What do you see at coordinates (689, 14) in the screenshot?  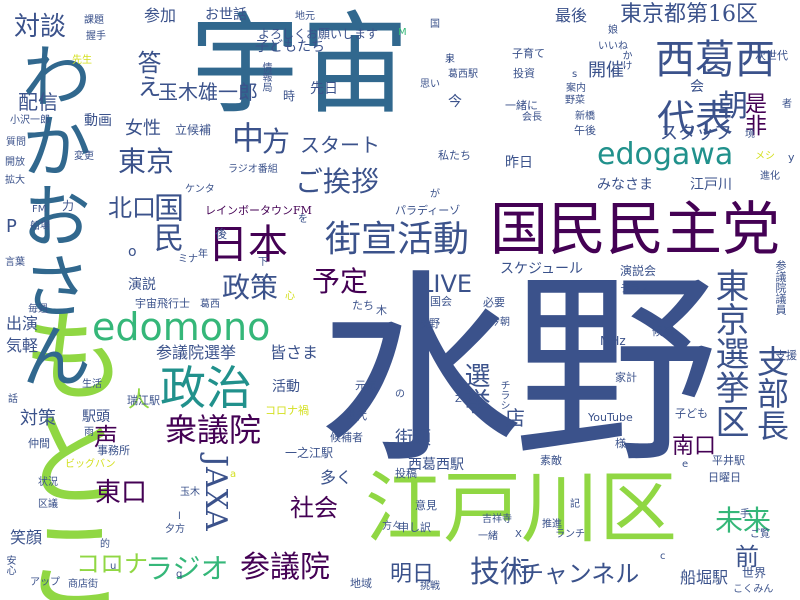 I see `word-tokyo16: 東京都第16区` at bounding box center [689, 14].